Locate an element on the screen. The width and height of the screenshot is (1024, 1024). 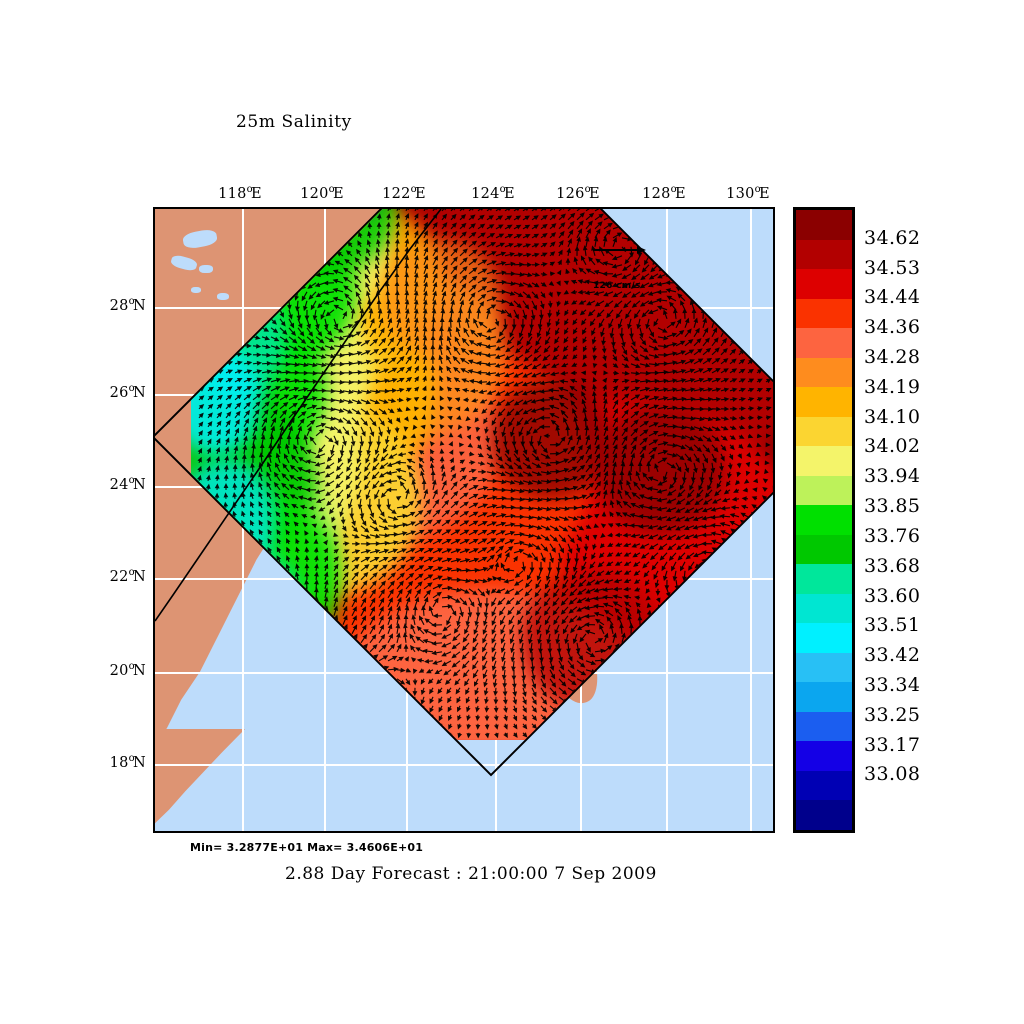
forecast-timestamp: 2.88 Day Forecast : 21:00:00 7 Sep 2009 is located at coordinates (471, 874).